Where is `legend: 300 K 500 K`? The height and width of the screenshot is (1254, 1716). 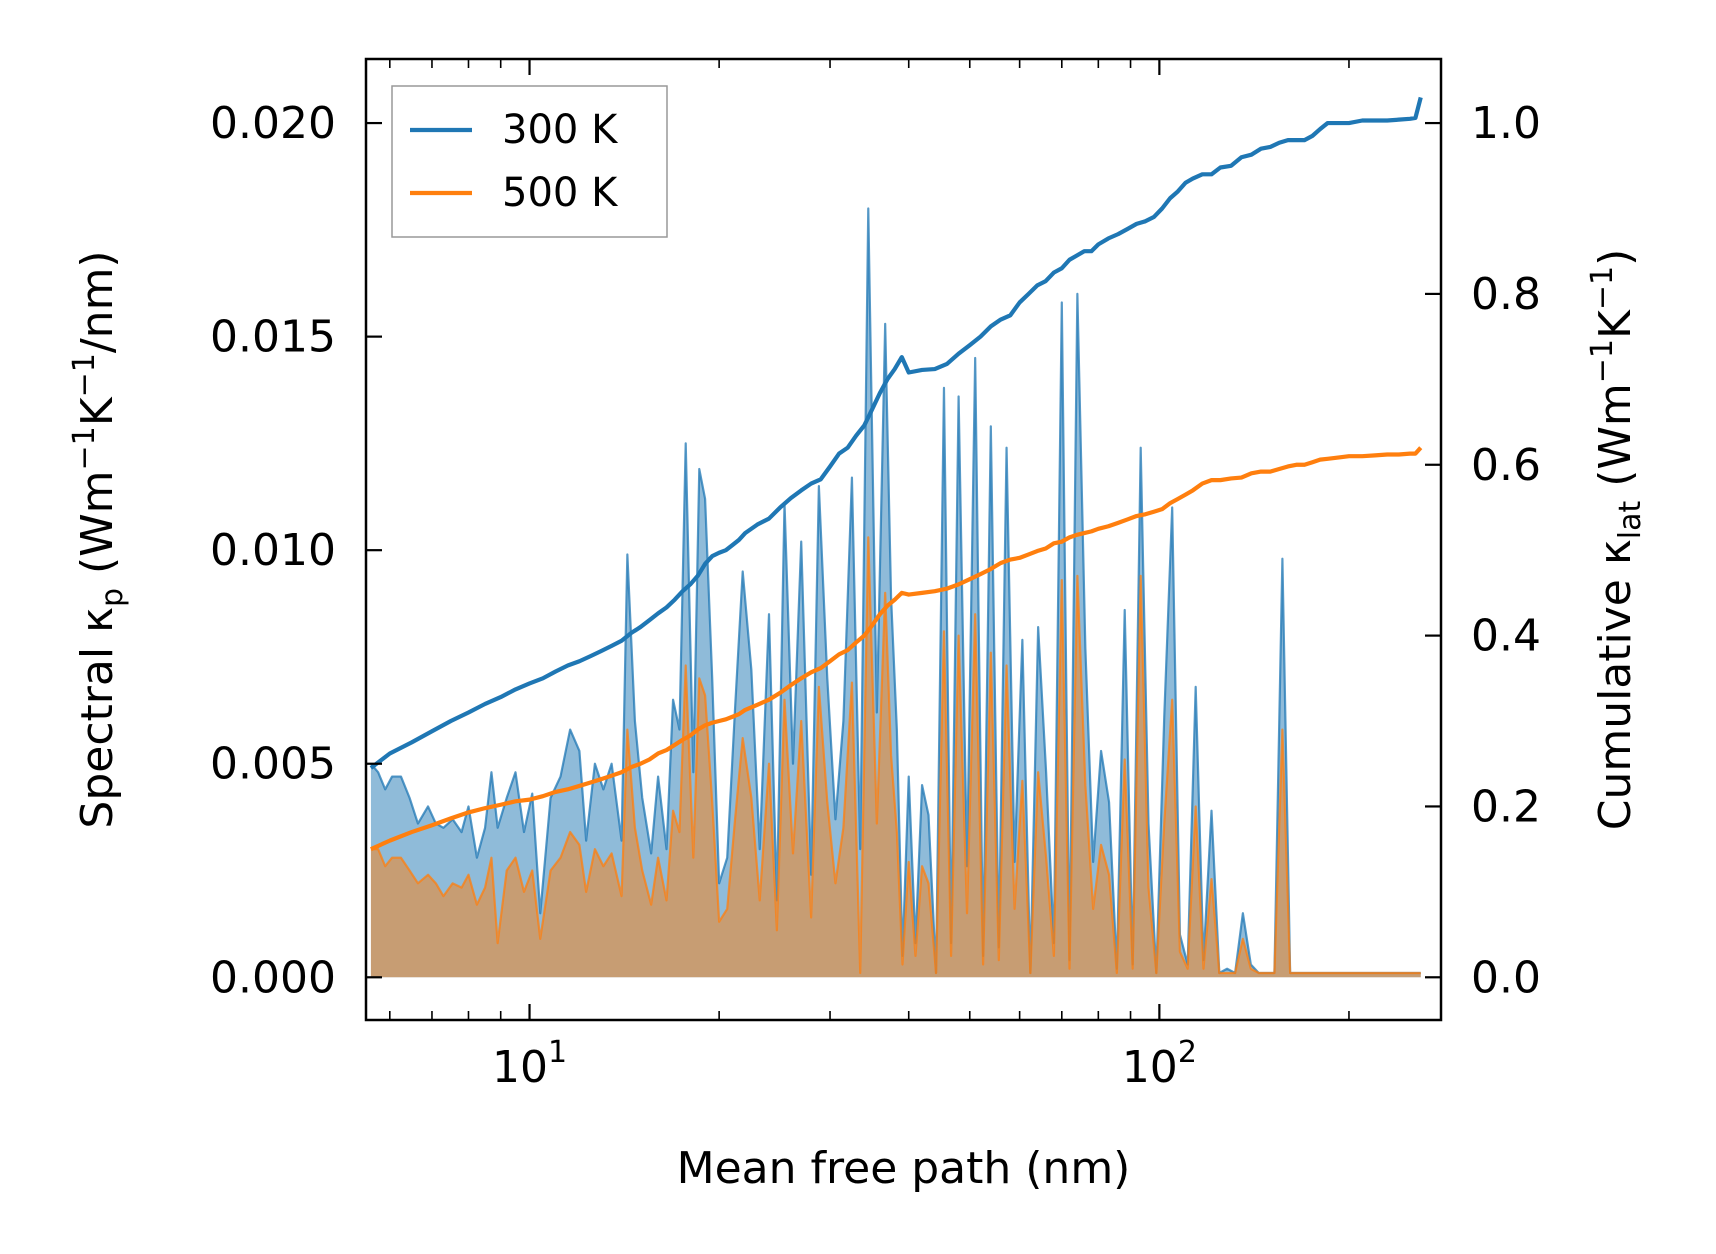 legend: 300 K 500 K is located at coordinates (529, 161).